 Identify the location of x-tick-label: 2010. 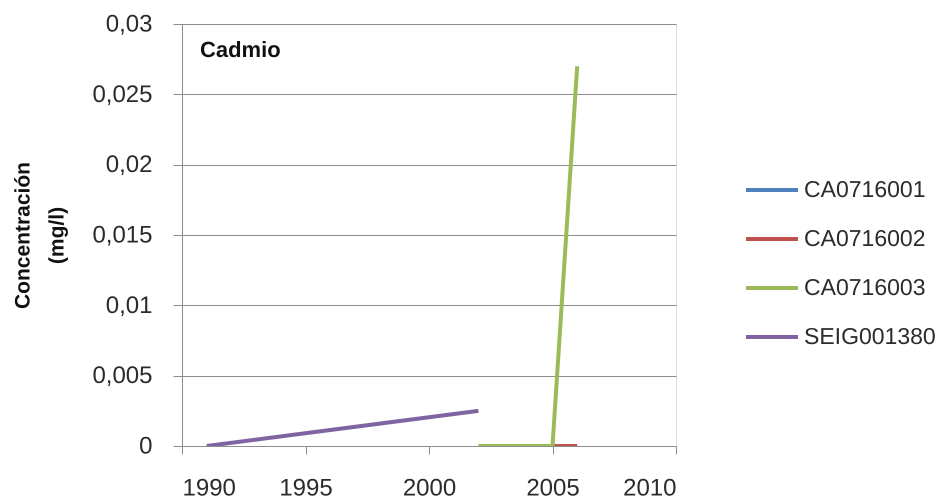
(649, 488).